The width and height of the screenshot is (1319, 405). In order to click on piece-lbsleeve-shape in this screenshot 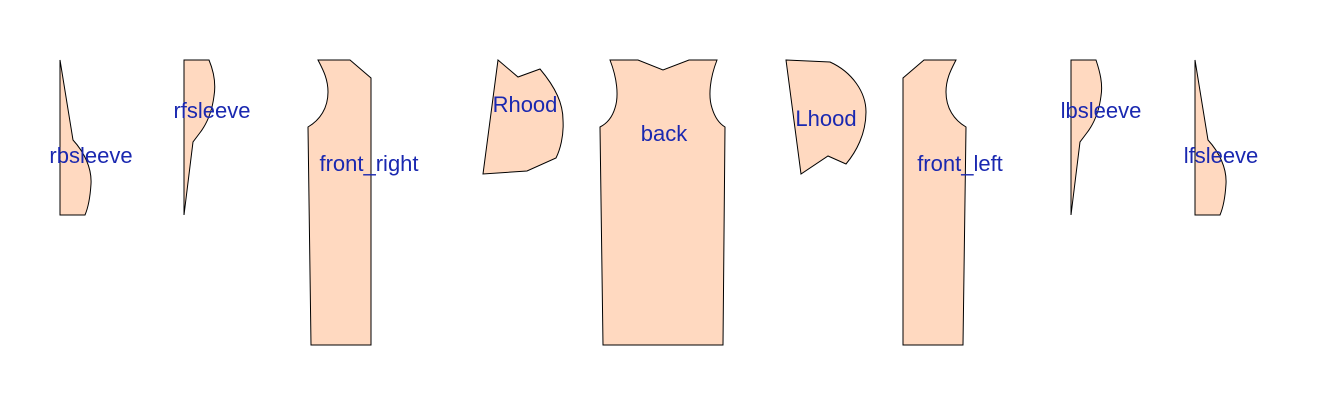, I will do `click(1086, 137)`.